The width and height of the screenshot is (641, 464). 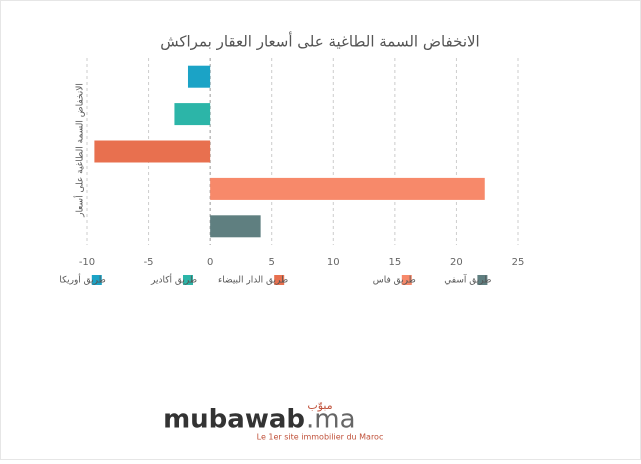 I want to click on x-tick-label: 20, so click(x=456, y=262).